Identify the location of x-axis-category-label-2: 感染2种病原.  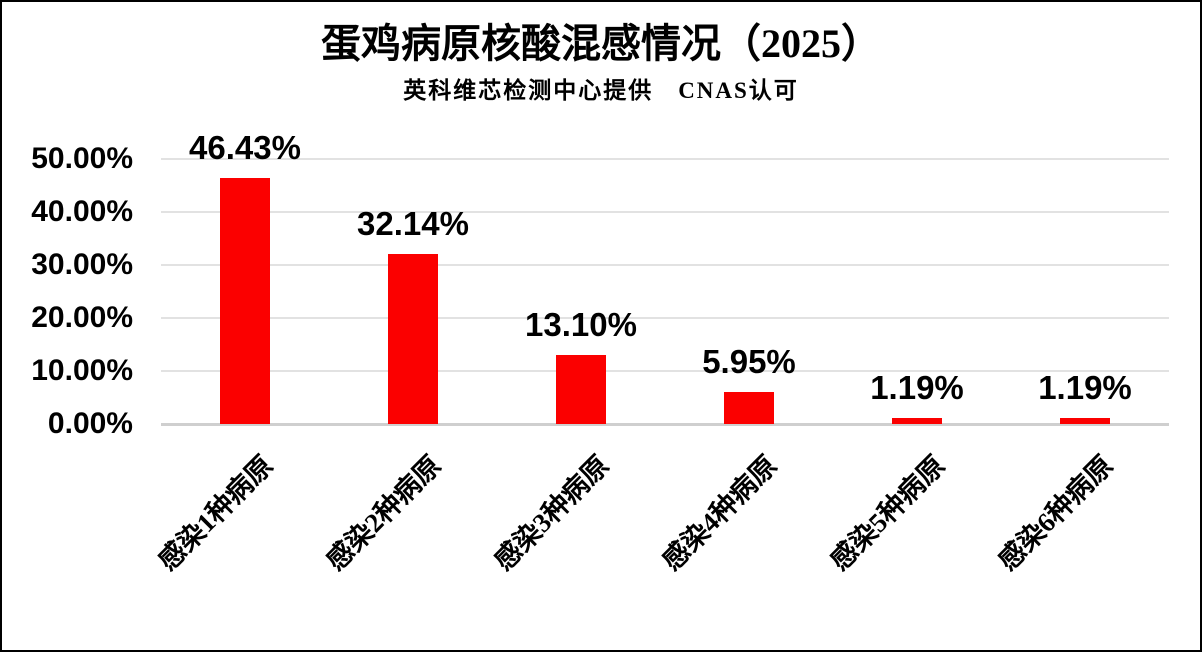
(383, 513).